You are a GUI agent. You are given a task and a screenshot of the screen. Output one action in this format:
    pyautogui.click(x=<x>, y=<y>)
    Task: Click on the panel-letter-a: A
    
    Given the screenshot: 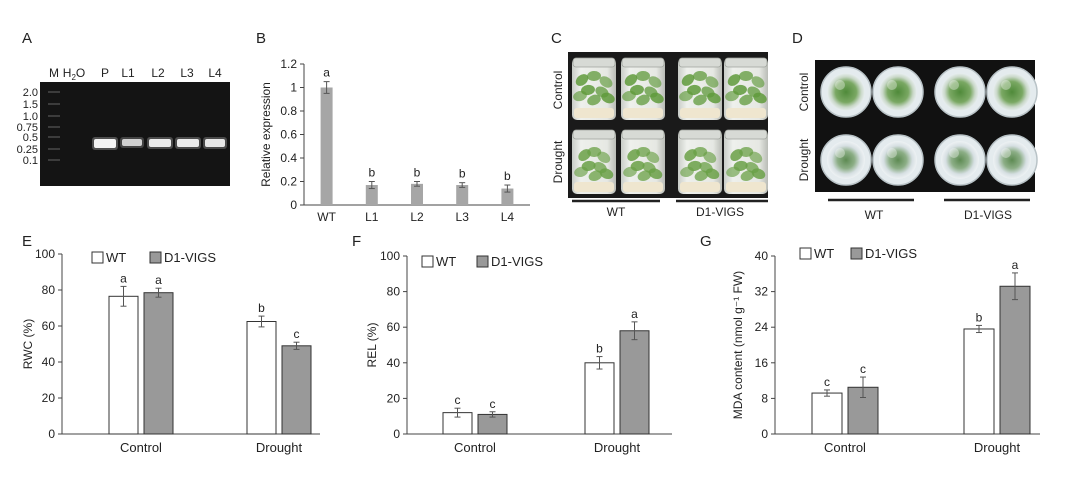 What is the action you would take?
    pyautogui.click(x=27, y=38)
    